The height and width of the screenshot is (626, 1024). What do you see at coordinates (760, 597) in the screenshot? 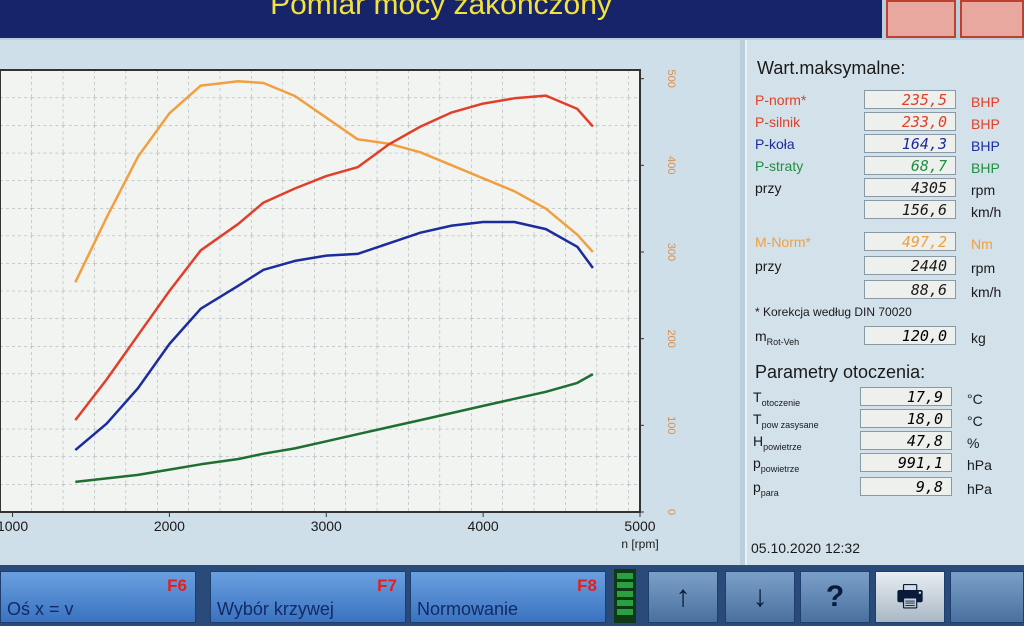
I see `arrow-down-button: ↓` at bounding box center [760, 597].